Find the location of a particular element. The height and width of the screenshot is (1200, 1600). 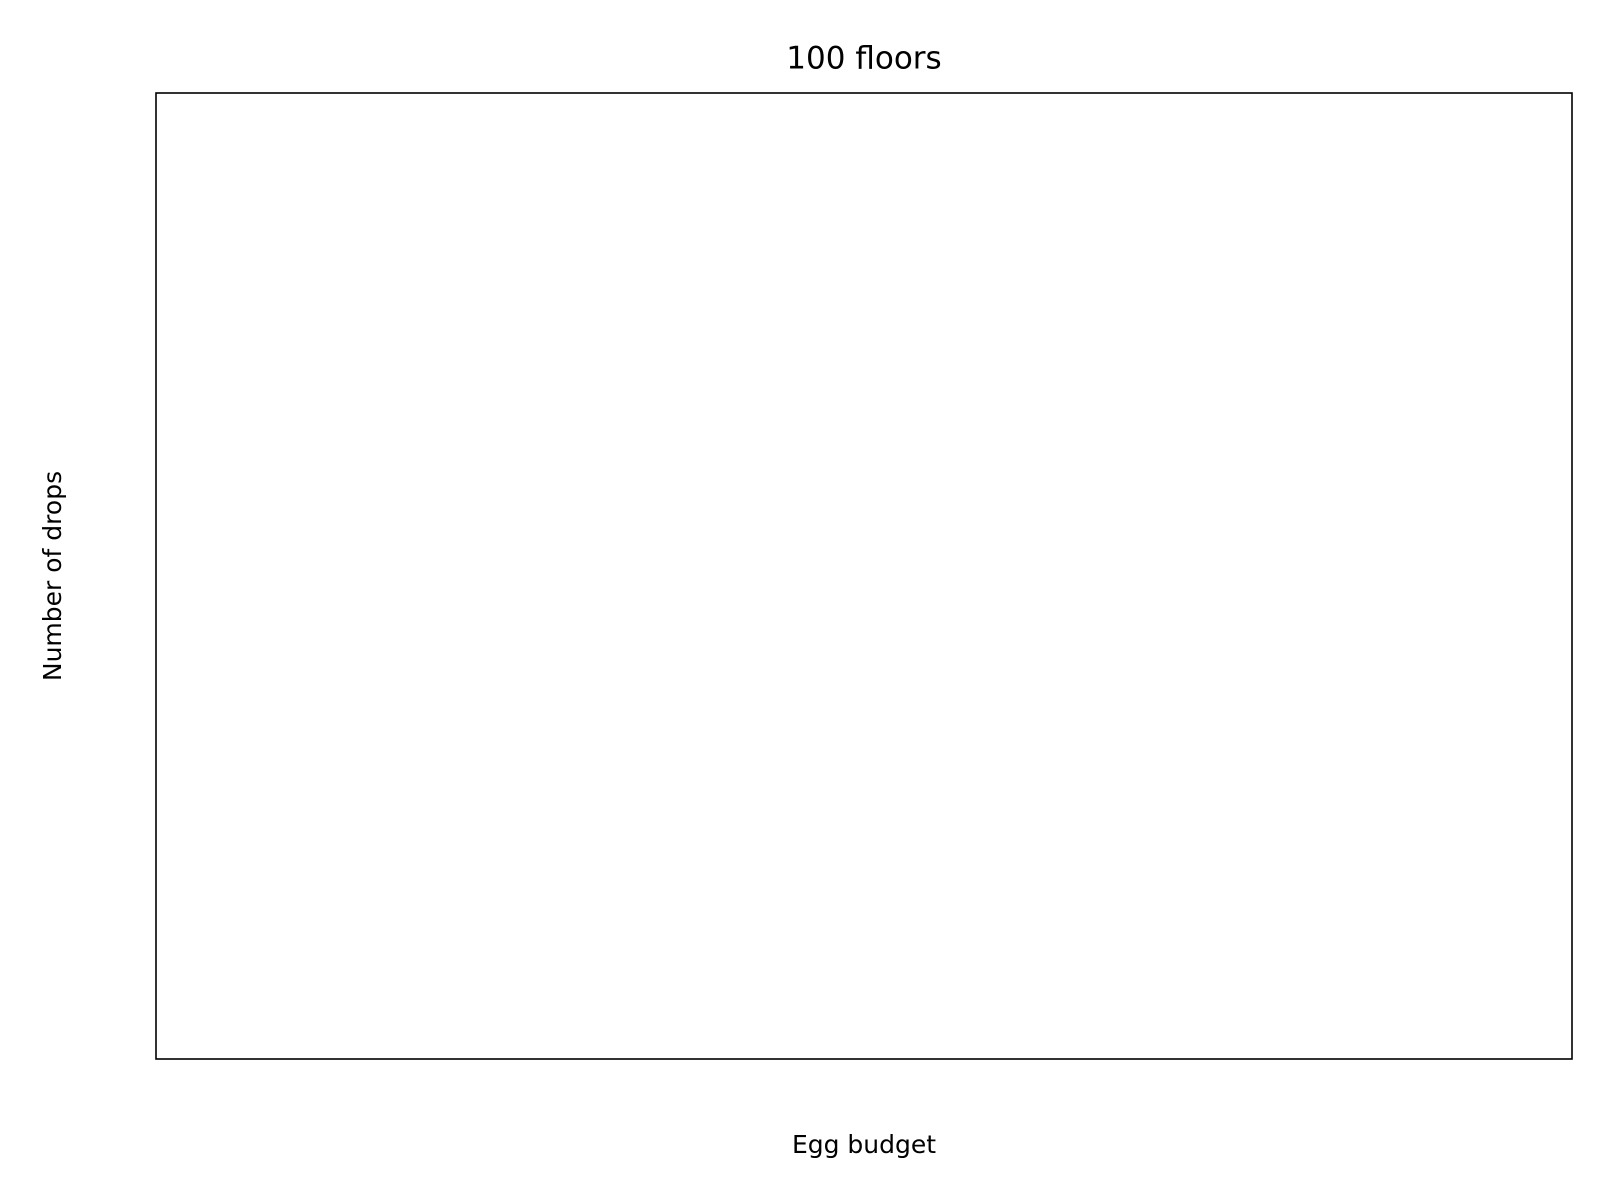

chart-title: 100 floors is located at coordinates (863, 59).